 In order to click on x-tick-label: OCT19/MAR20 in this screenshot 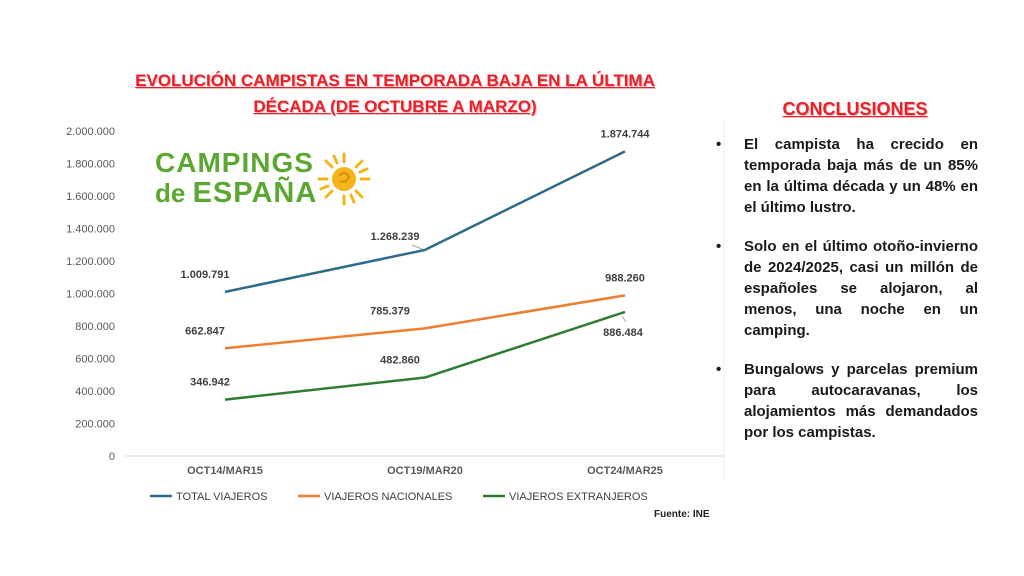, I will do `click(425, 471)`.